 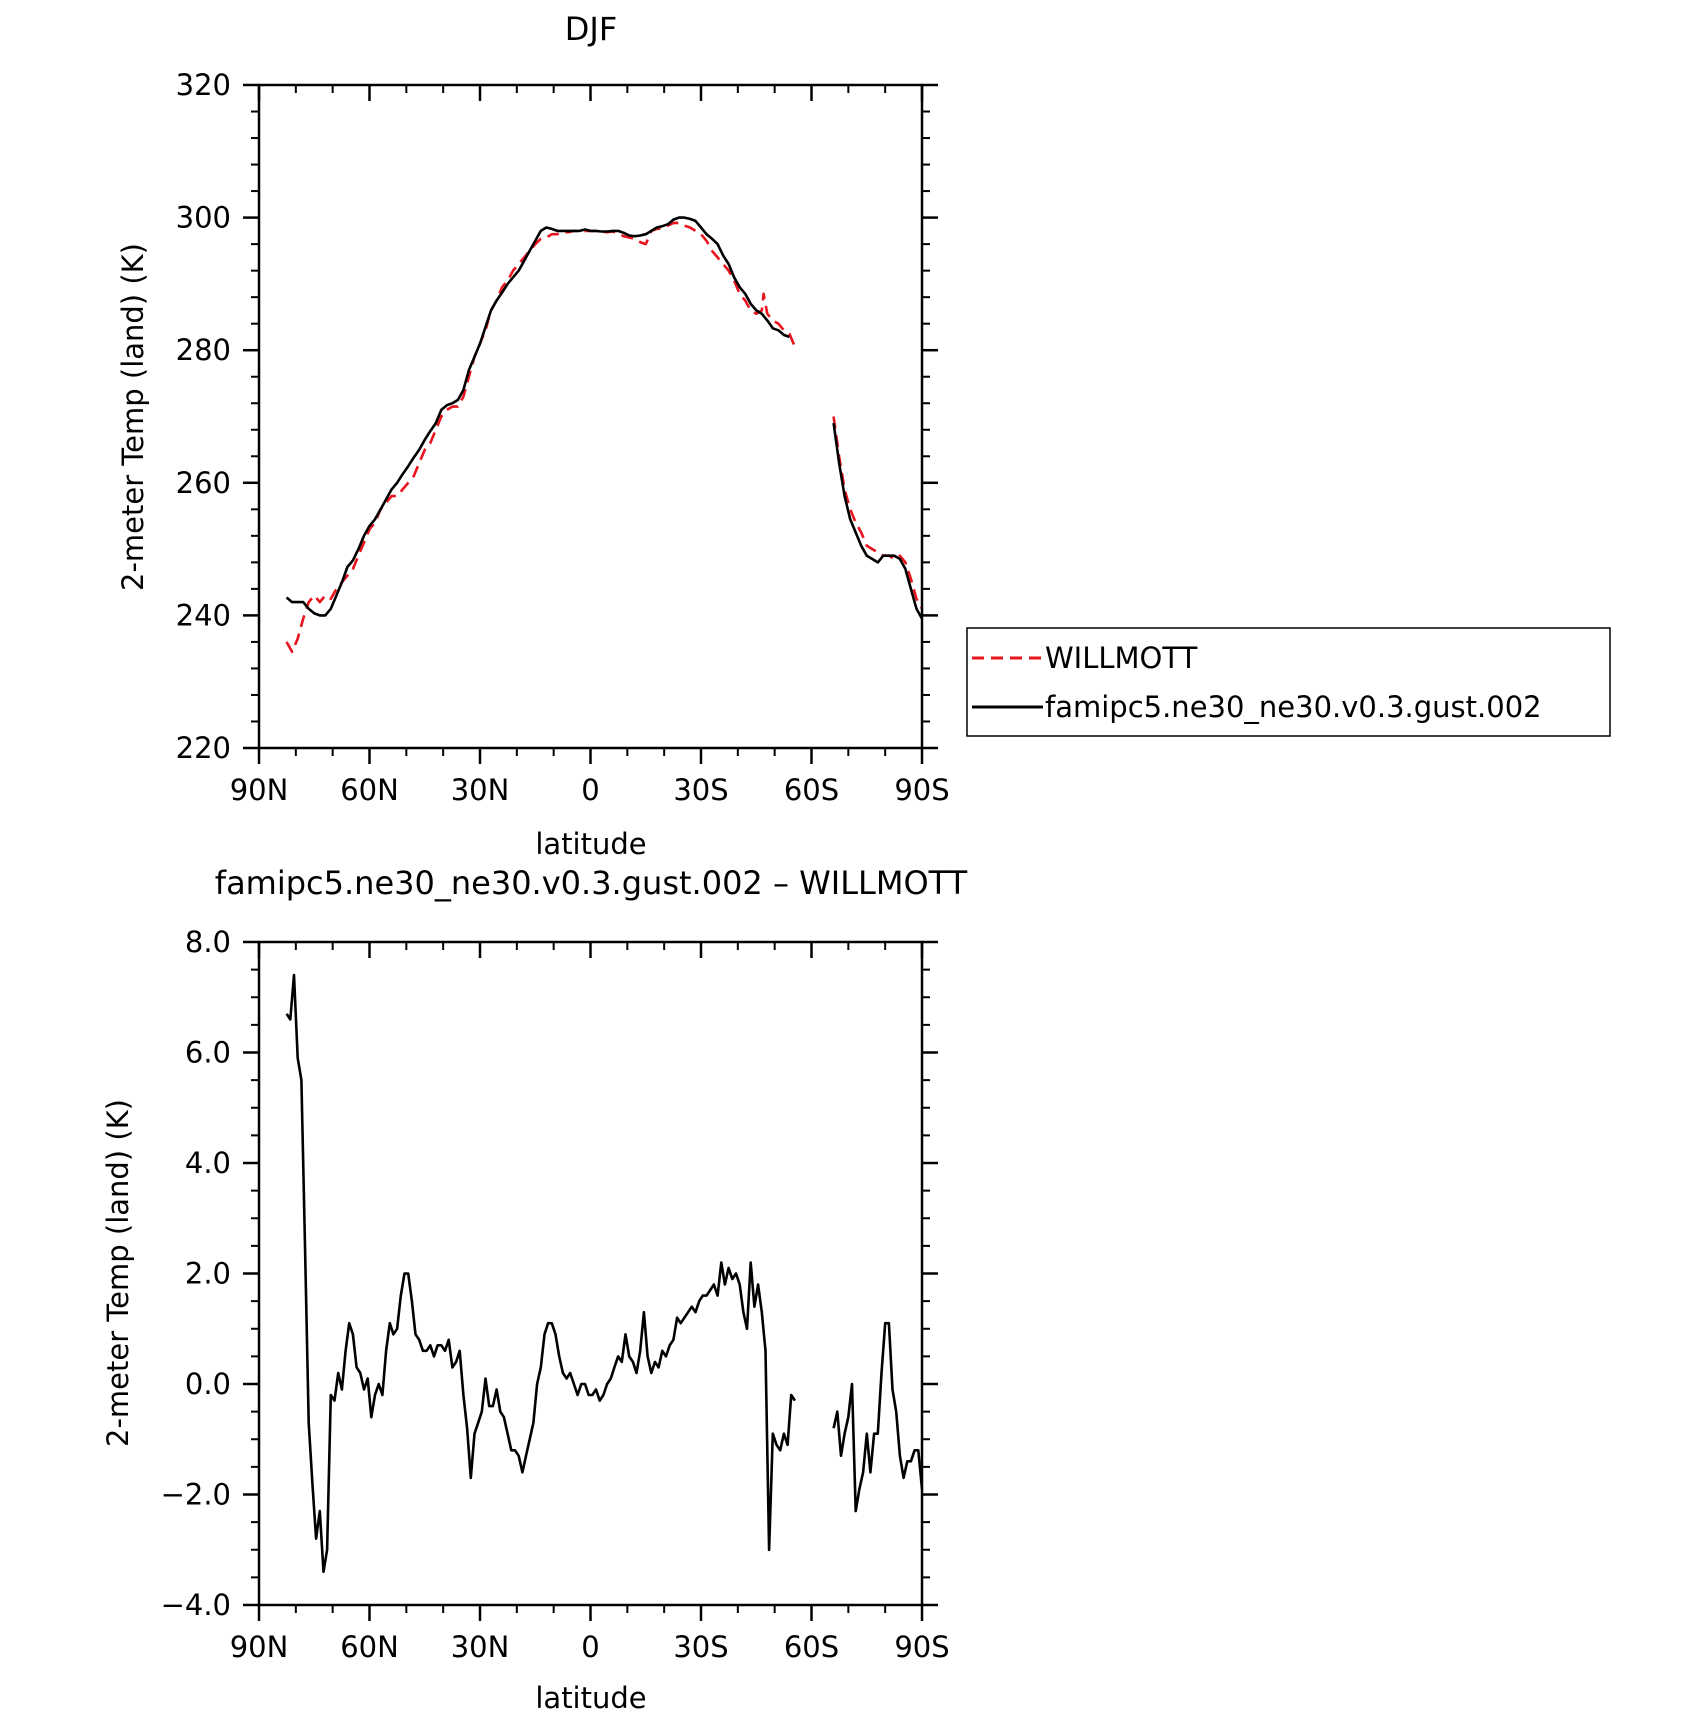 I want to click on bottom-y-tick-label: 4.0, so click(x=208, y=1163).